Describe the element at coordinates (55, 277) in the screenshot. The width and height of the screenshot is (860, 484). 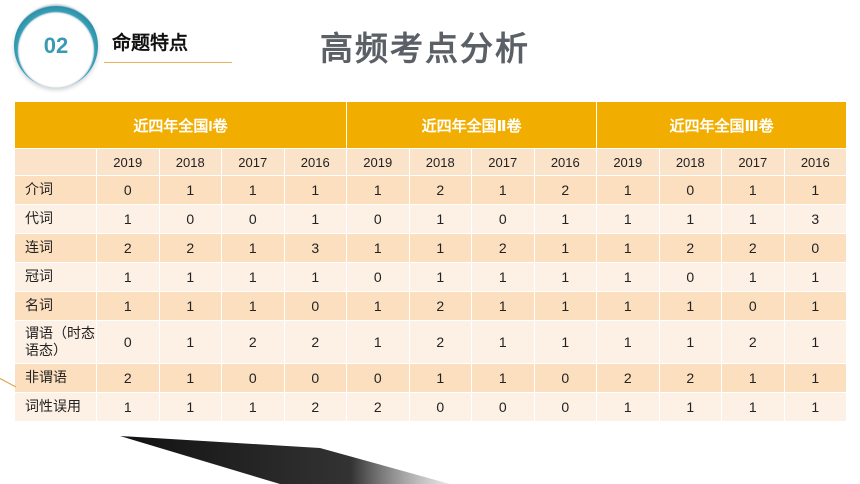
I see `row-label: 冠词` at that location.